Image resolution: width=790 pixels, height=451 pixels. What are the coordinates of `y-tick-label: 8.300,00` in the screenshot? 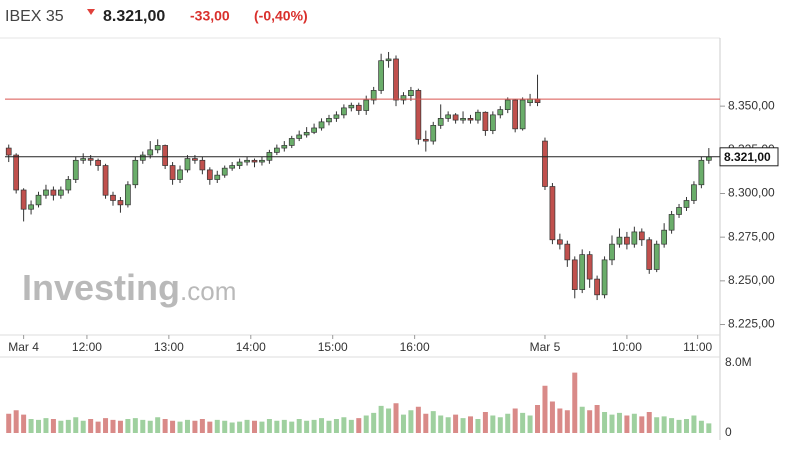 It's located at (751, 193).